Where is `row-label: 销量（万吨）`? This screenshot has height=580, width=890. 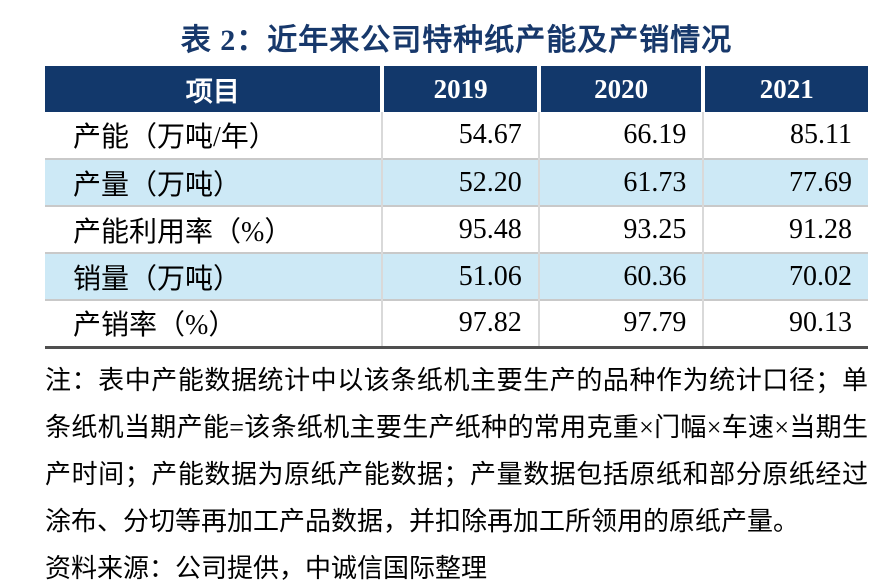 row-label: 销量（万吨） is located at coordinates (214, 276).